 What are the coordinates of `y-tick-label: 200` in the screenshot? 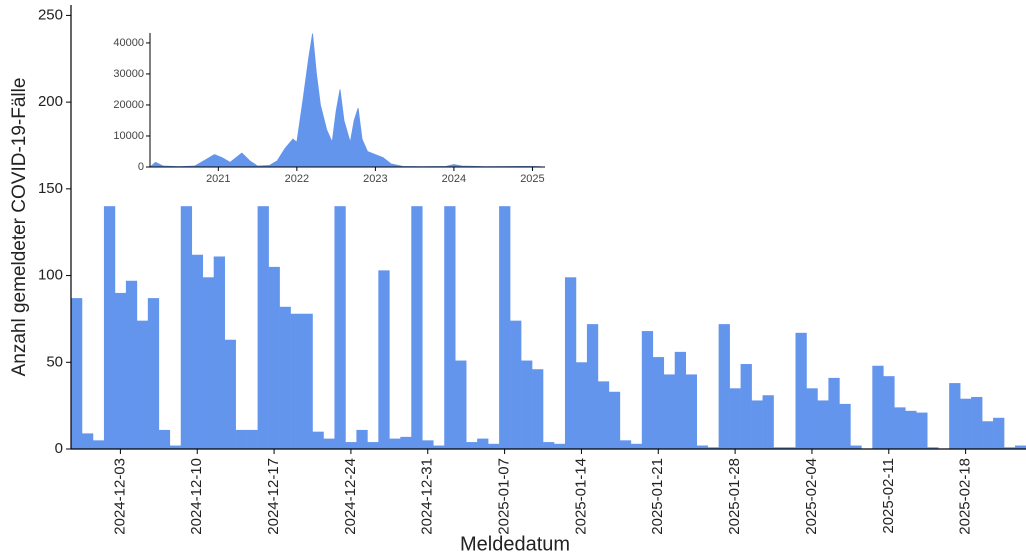 It's located at (50, 101).